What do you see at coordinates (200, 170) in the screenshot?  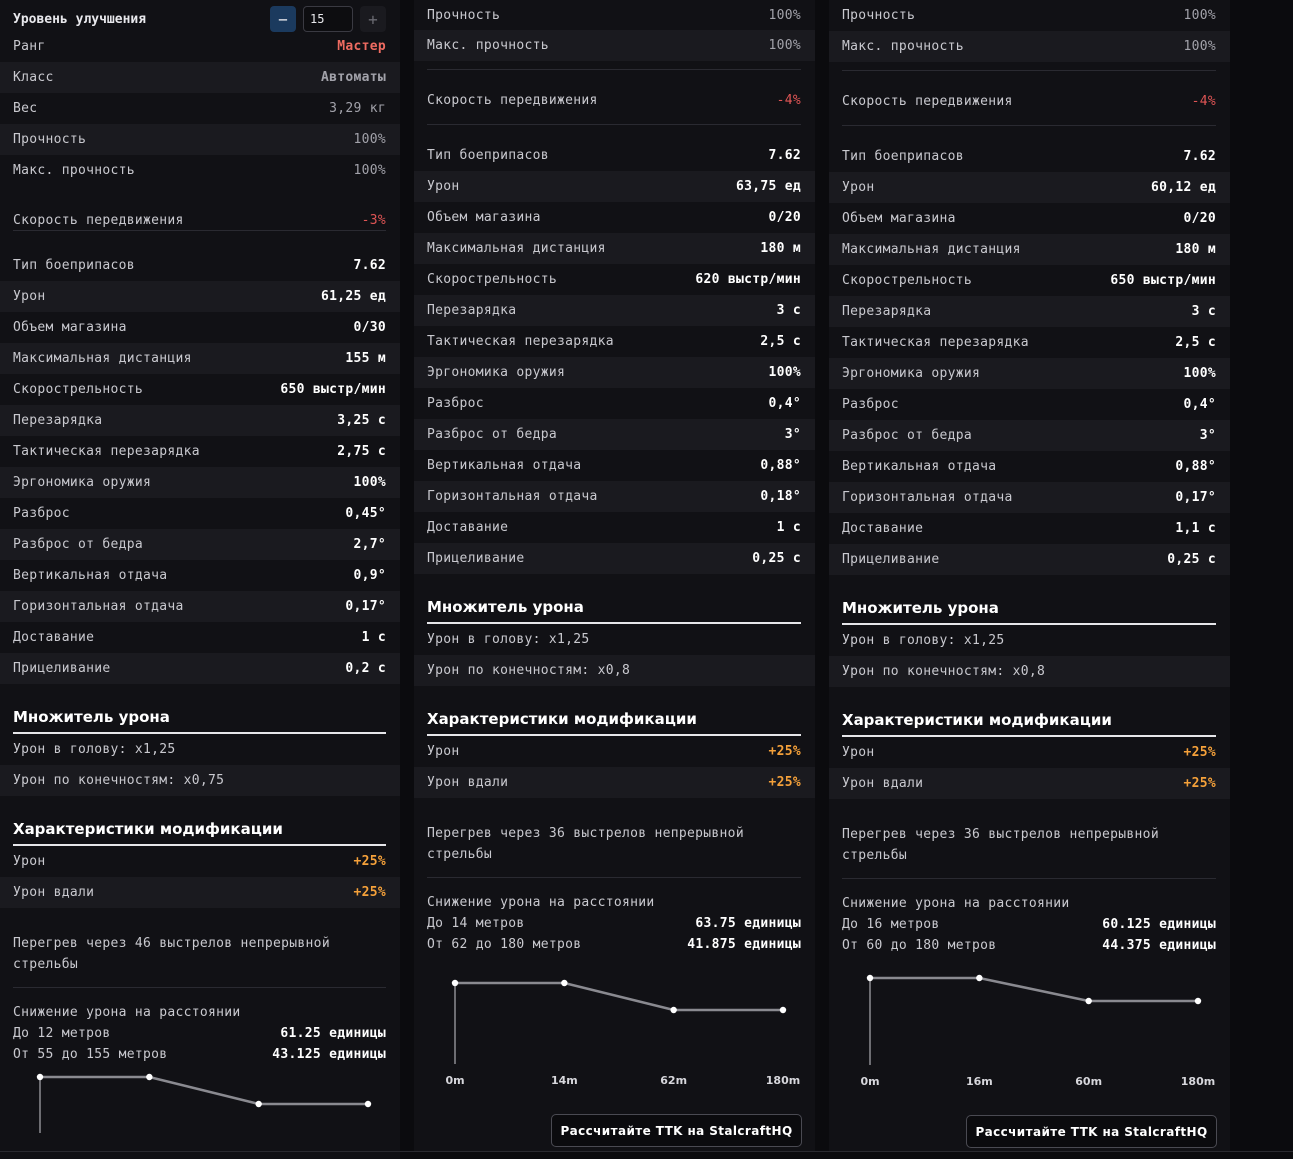 I see `stat-row-max-durability: Макс. прочность 100%` at bounding box center [200, 170].